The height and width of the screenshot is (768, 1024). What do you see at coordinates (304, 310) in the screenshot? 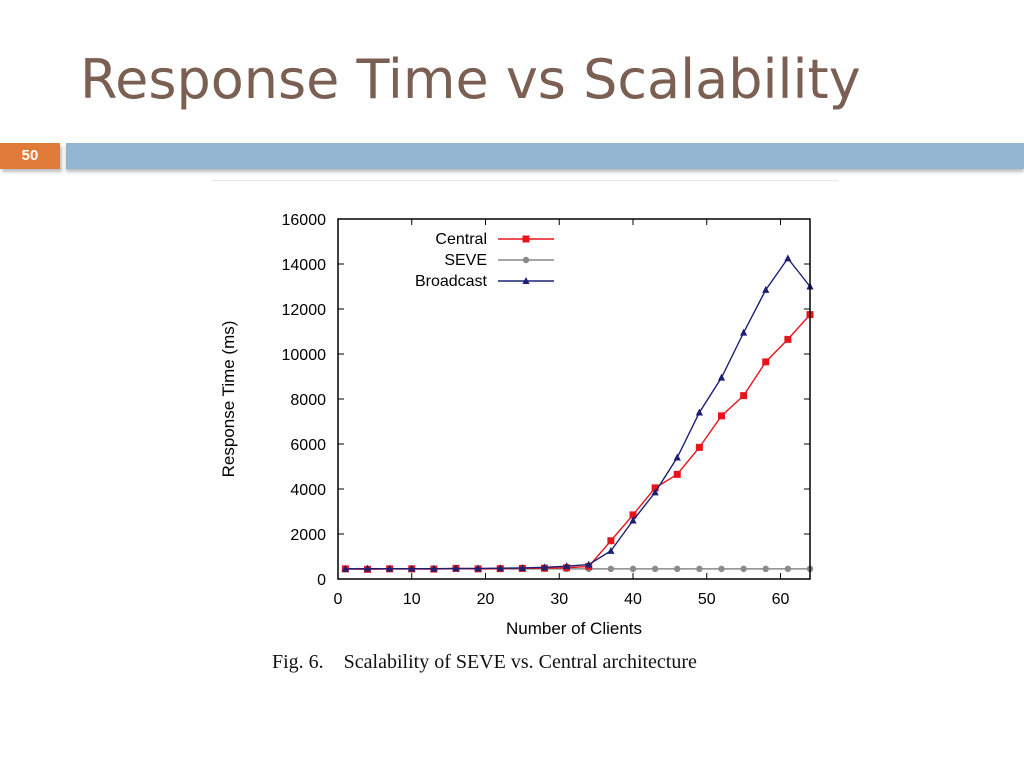
I see `y-tick-label: 12000` at bounding box center [304, 310].